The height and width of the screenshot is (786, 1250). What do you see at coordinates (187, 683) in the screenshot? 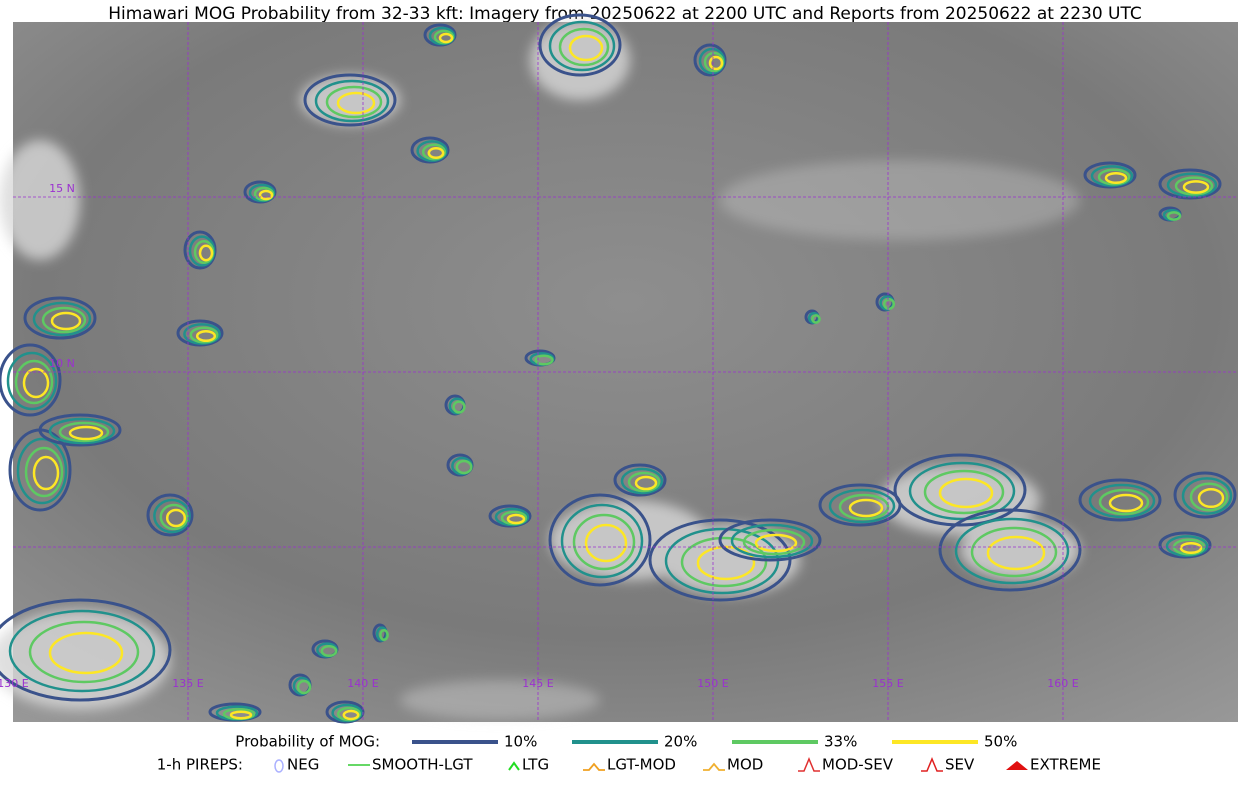
I see `lon-label: 135 E` at bounding box center [187, 683].